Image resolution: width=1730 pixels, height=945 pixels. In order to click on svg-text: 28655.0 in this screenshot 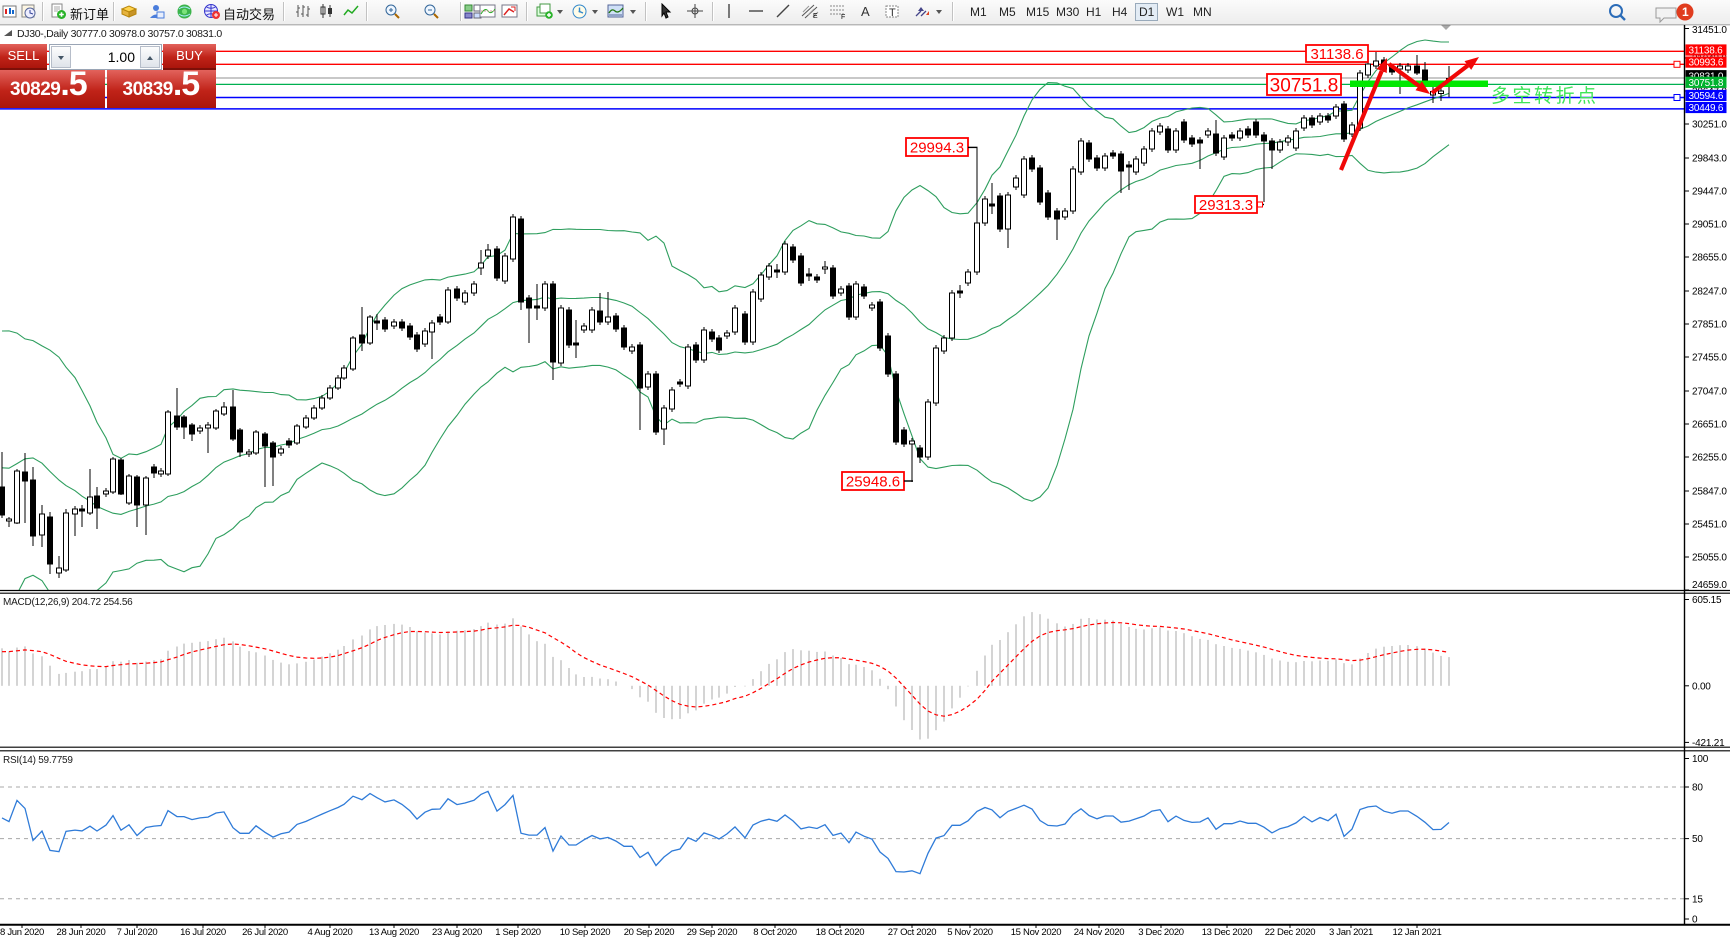, I will do `click(1709, 258)`.